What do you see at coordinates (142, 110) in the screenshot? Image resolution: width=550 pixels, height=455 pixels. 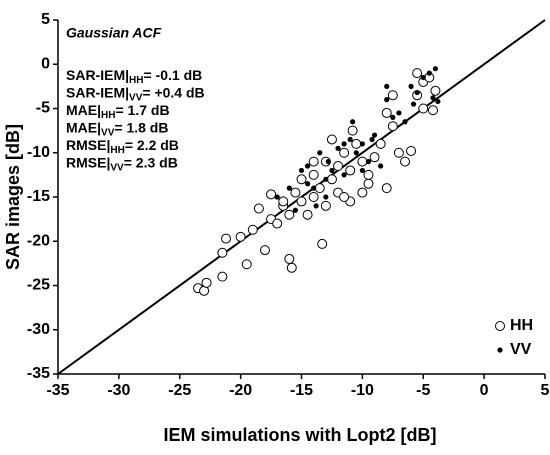 I see `annotation-rest: = 1.7 dB` at bounding box center [142, 110].